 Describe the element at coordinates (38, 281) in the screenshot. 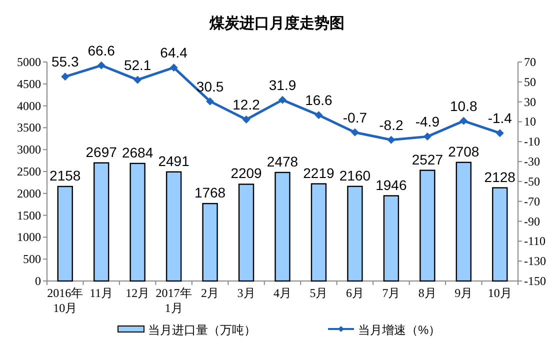

I see `y-tick-label: 0` at that location.